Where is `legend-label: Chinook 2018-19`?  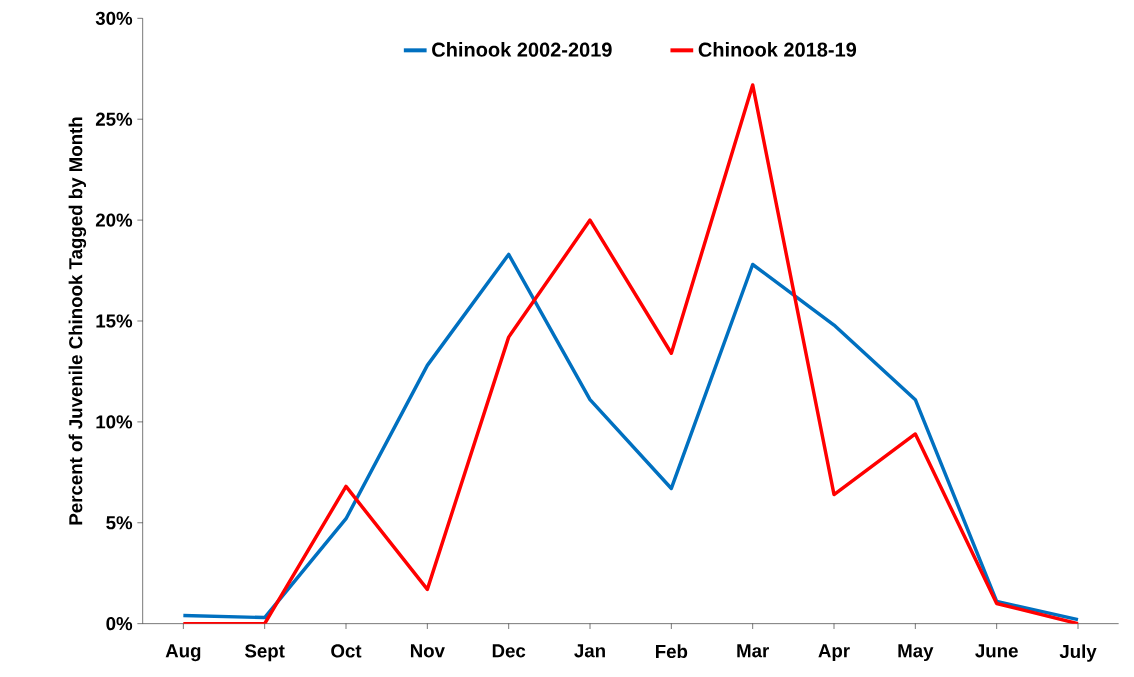
legend-label: Chinook 2018-19 is located at coordinates (777, 49).